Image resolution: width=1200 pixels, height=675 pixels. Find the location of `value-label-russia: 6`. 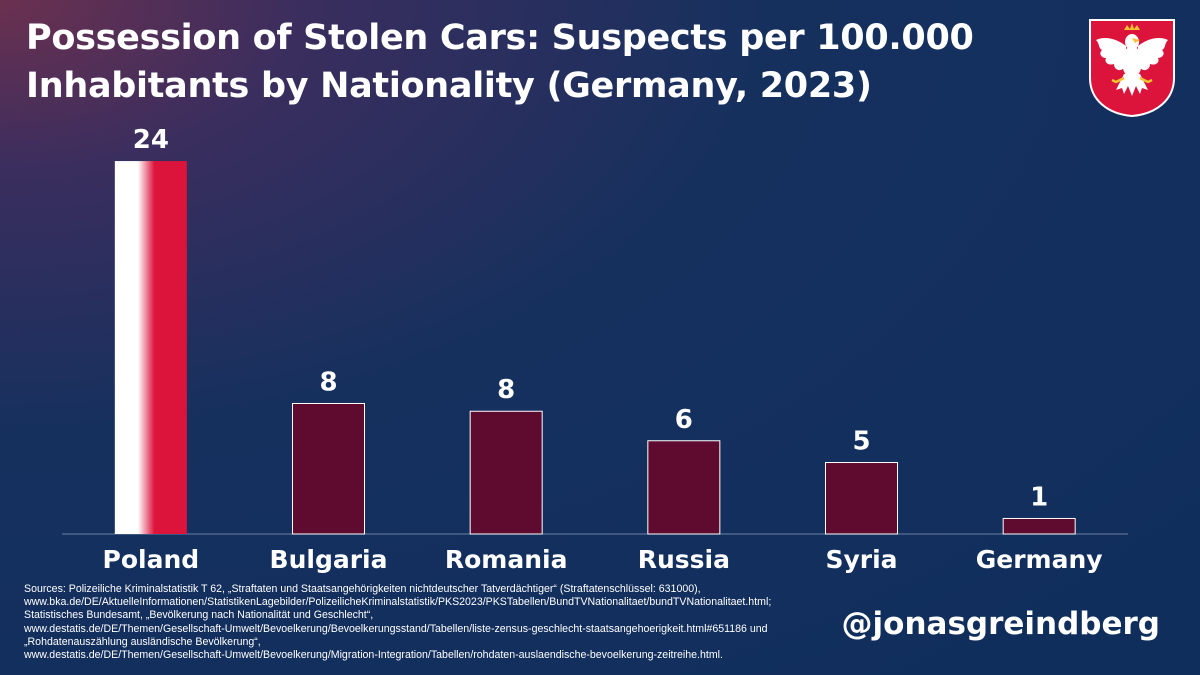

value-label-russia: 6 is located at coordinates (684, 420).